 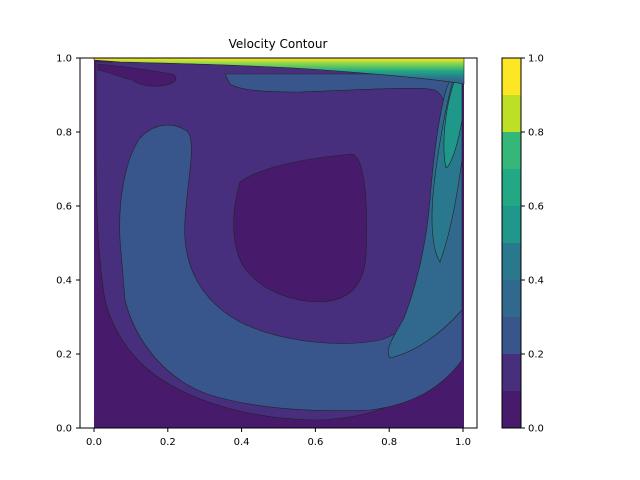 What do you see at coordinates (536, 281) in the screenshot?
I see `colorbar-tick-label: 0.4` at bounding box center [536, 281].